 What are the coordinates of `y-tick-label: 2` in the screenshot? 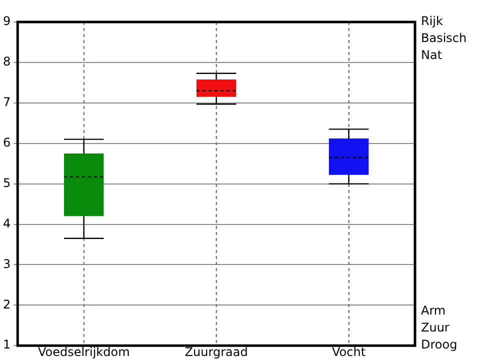 It's located at (6, 304).